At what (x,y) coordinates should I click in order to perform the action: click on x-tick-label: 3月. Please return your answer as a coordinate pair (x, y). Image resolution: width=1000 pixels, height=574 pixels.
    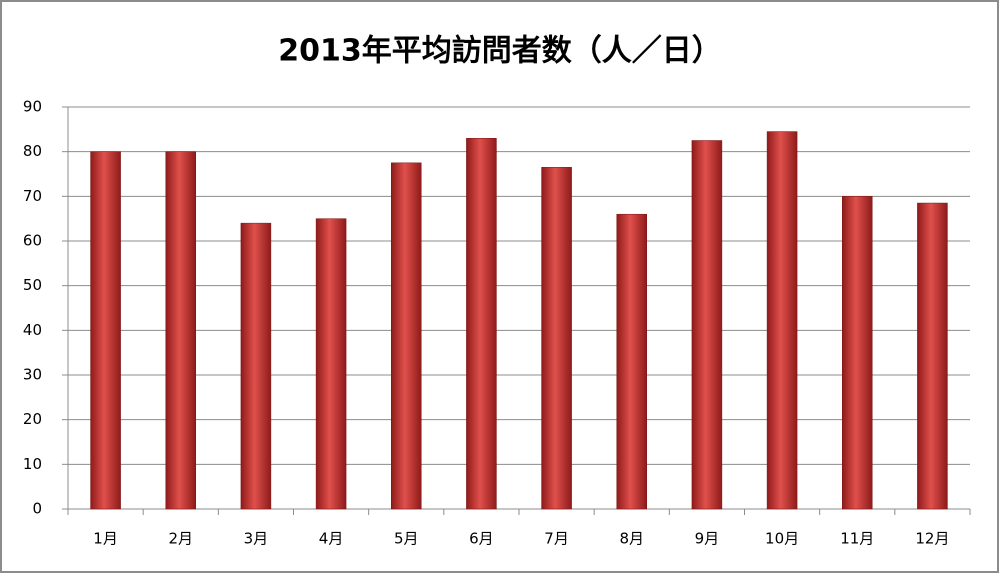
    Looking at the image, I should click on (256, 539).